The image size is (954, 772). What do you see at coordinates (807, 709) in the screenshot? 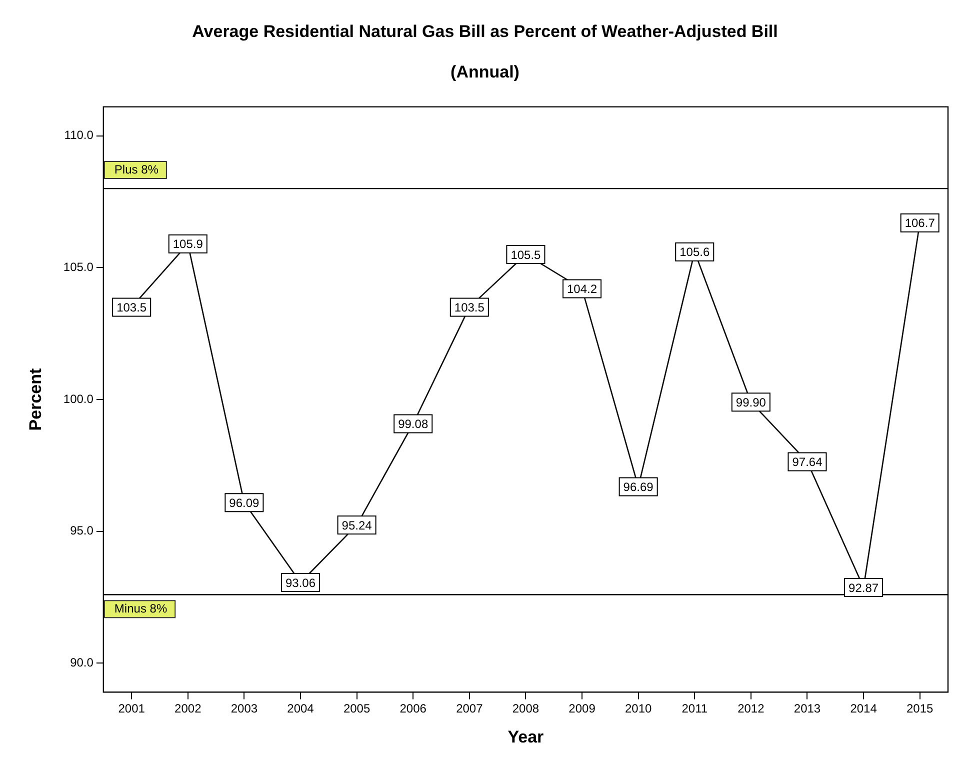
I see `x-tick-label: 2013` at bounding box center [807, 709].